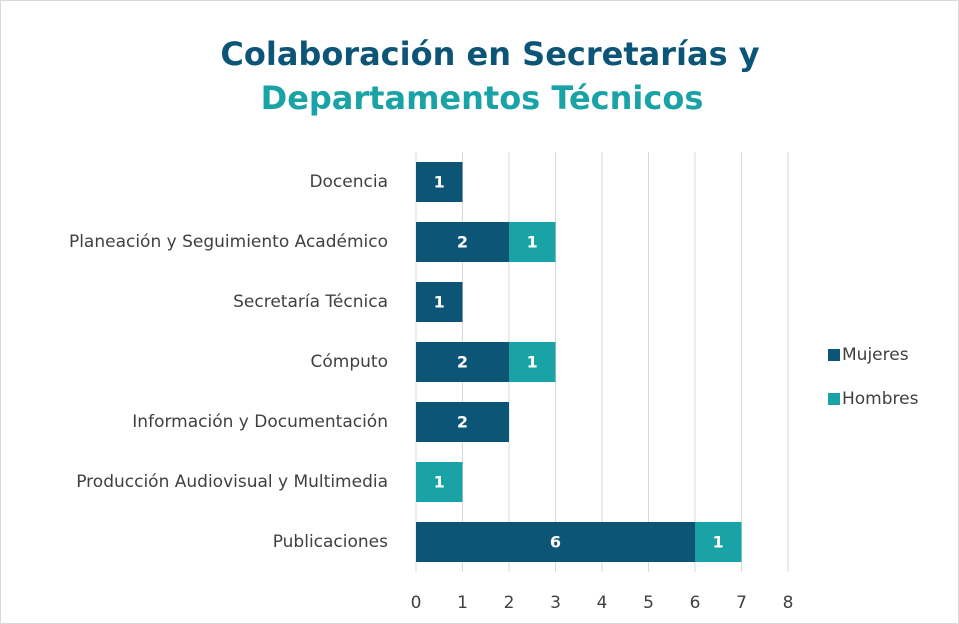  What do you see at coordinates (695, 603) in the screenshot?
I see `x-tick-label: 6` at bounding box center [695, 603].